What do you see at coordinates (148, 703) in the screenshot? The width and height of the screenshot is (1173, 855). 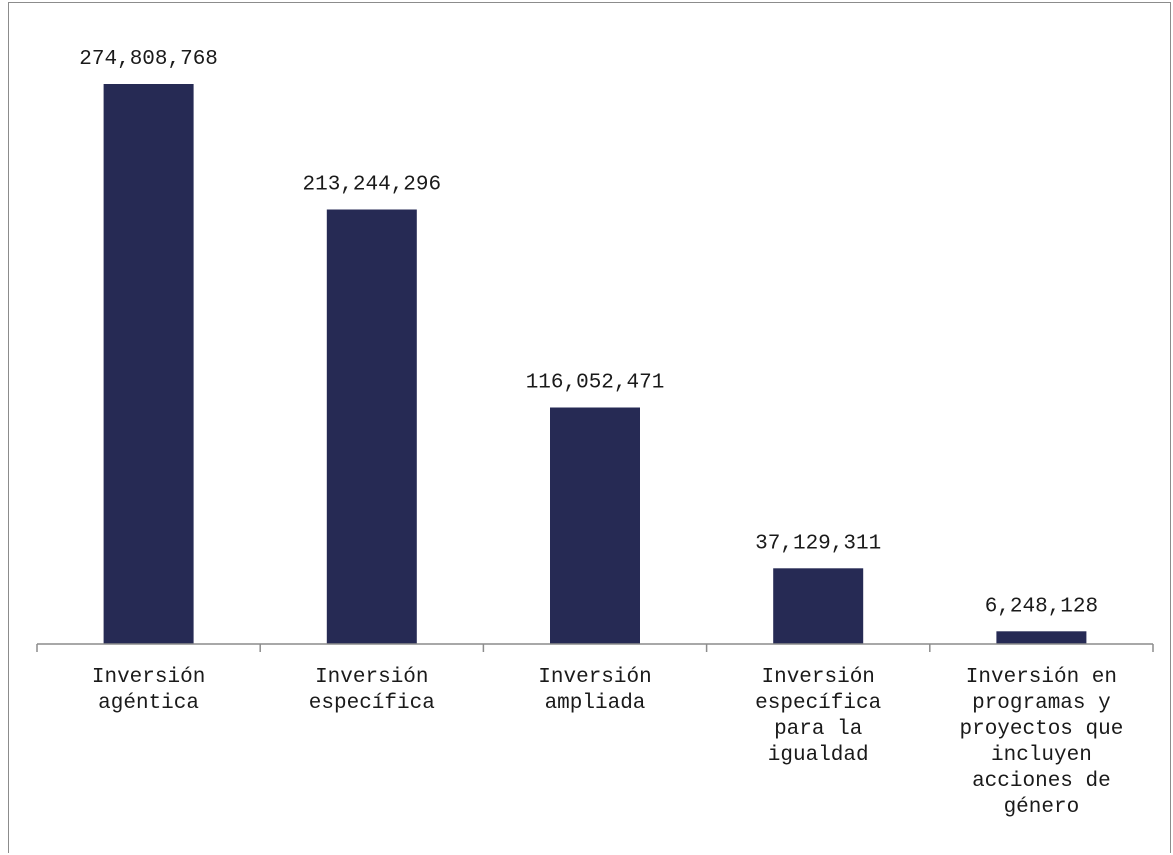 I see `category-label-line: agéntica` at bounding box center [148, 703].